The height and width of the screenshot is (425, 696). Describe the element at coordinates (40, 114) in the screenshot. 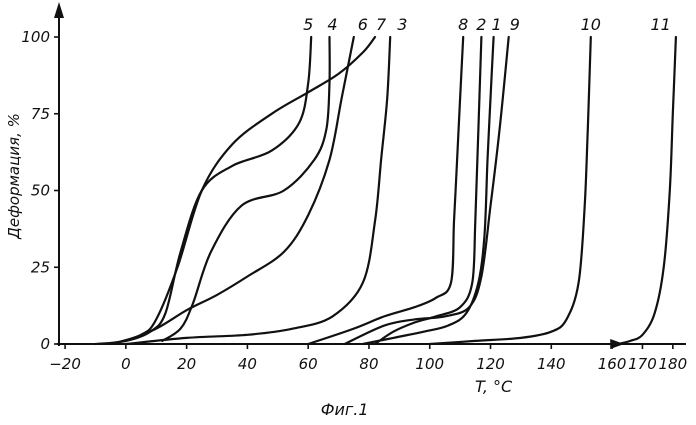

I see `y-tick-label: 75` at that location.